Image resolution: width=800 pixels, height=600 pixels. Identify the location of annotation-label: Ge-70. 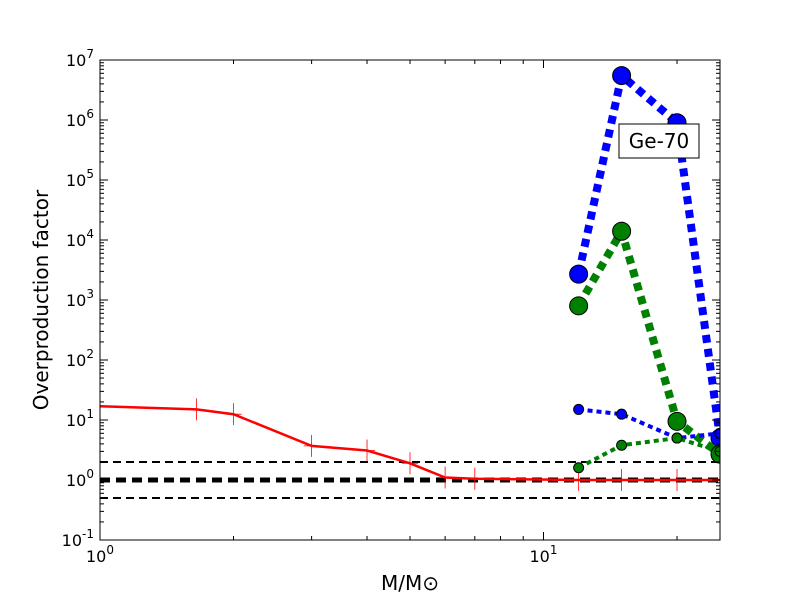
(659, 141).